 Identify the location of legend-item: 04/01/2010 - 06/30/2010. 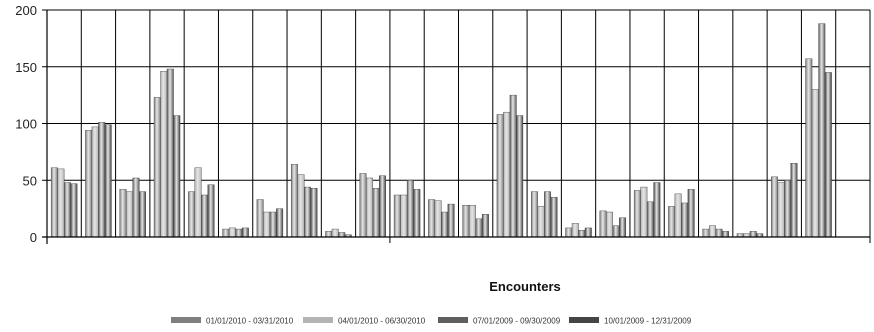
(364, 321).